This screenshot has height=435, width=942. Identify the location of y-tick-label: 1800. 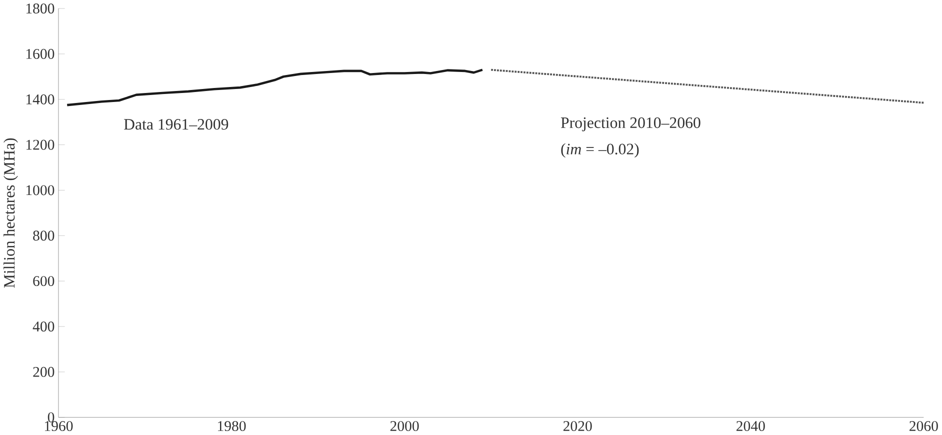
(40, 9).